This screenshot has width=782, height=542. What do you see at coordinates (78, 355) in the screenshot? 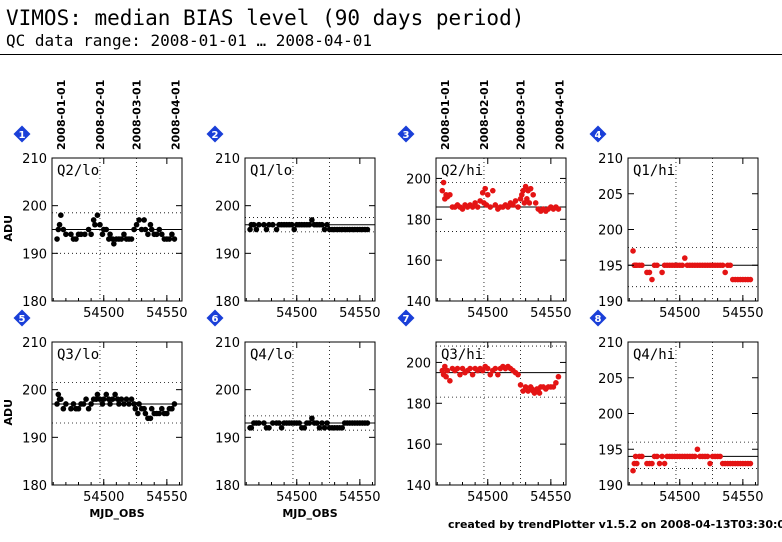
I see `panel-label: Q3/lo` at bounding box center [78, 355].